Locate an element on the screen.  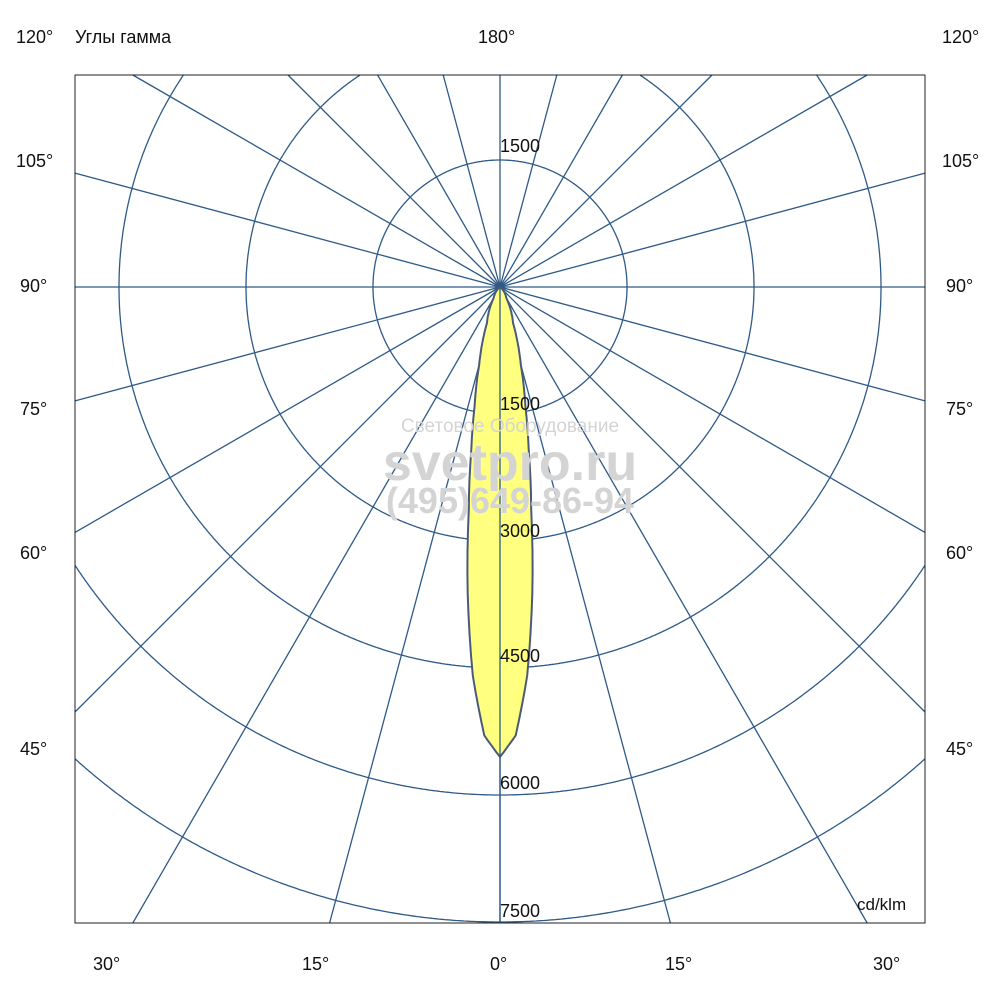
angle-label-left: 75° is located at coordinates (34, 409).